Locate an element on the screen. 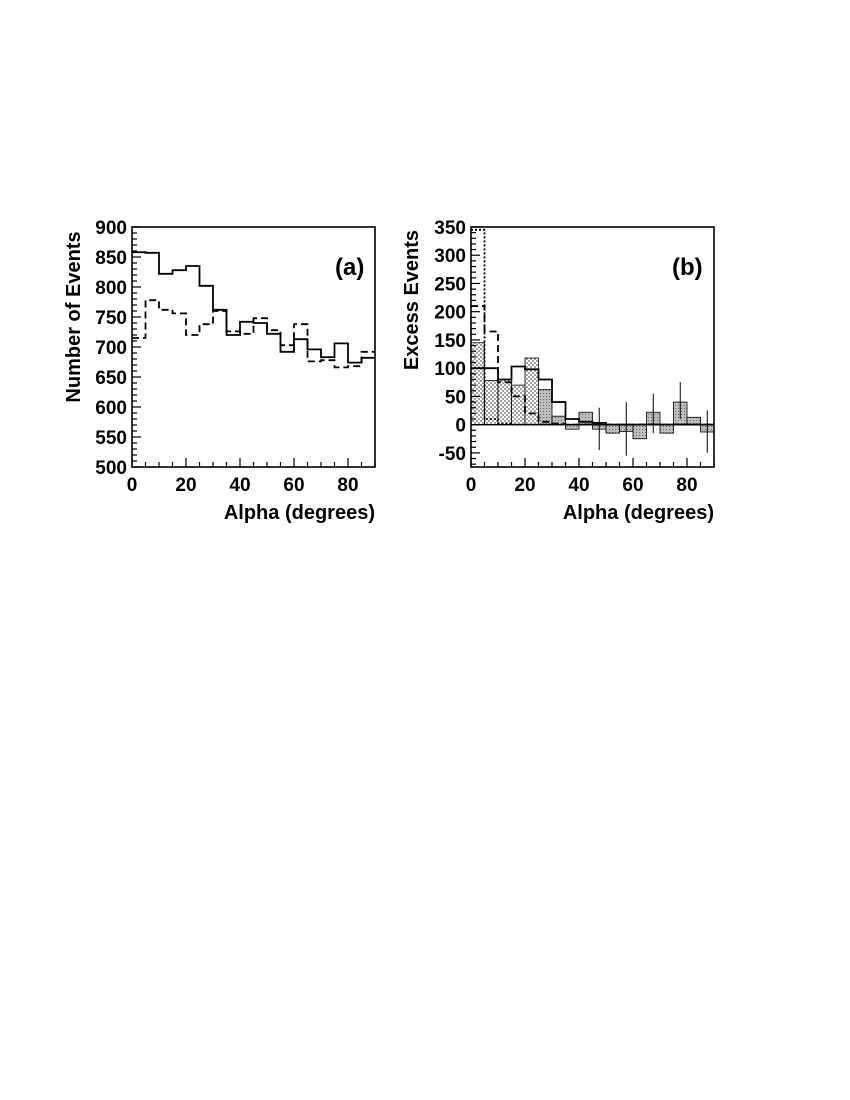 The height and width of the screenshot is (1100, 850). y-tick-label-b: 250 is located at coordinates (450, 284).